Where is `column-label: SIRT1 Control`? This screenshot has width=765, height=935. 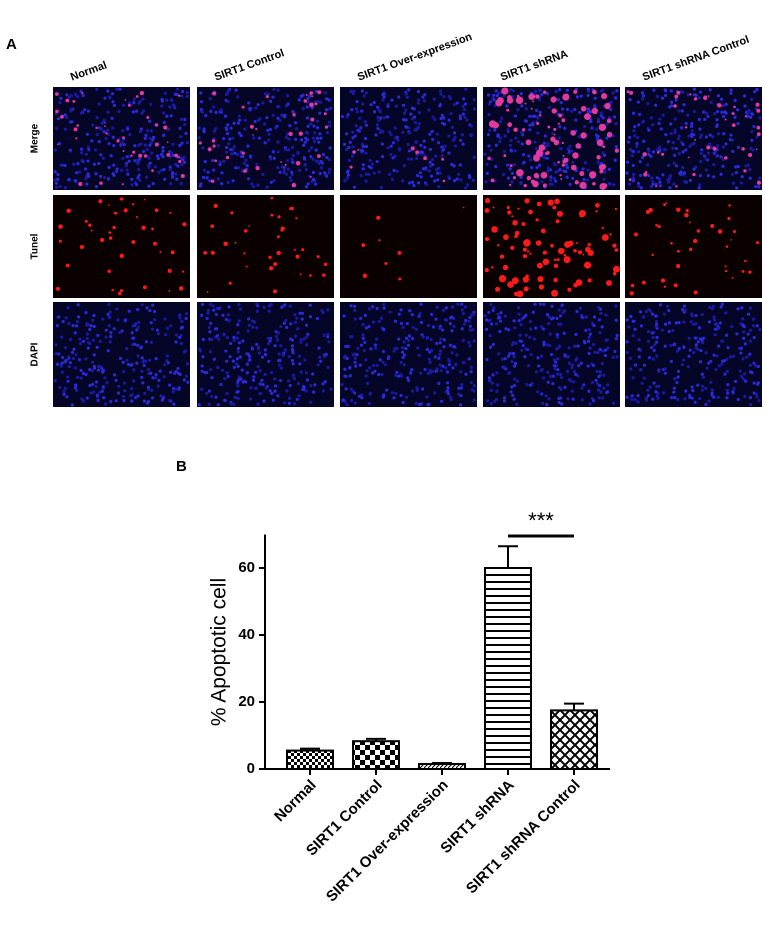 column-label: SIRT1 Control is located at coordinates (249, 65).